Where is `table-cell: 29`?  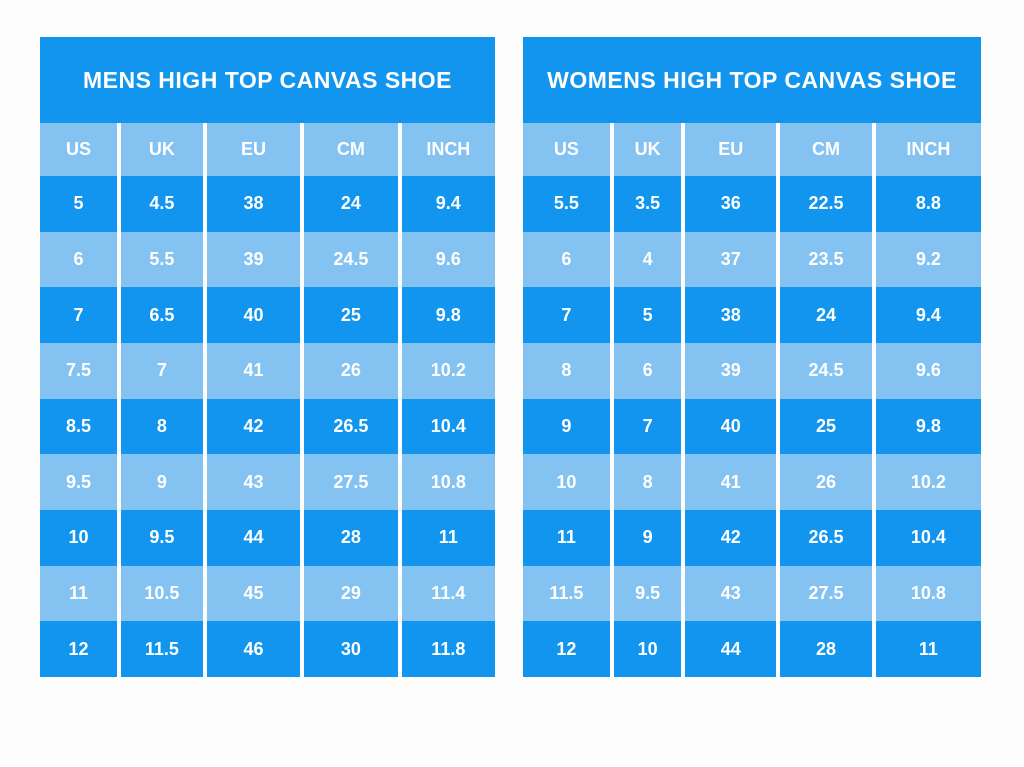 table-cell: 29 is located at coordinates (351, 593).